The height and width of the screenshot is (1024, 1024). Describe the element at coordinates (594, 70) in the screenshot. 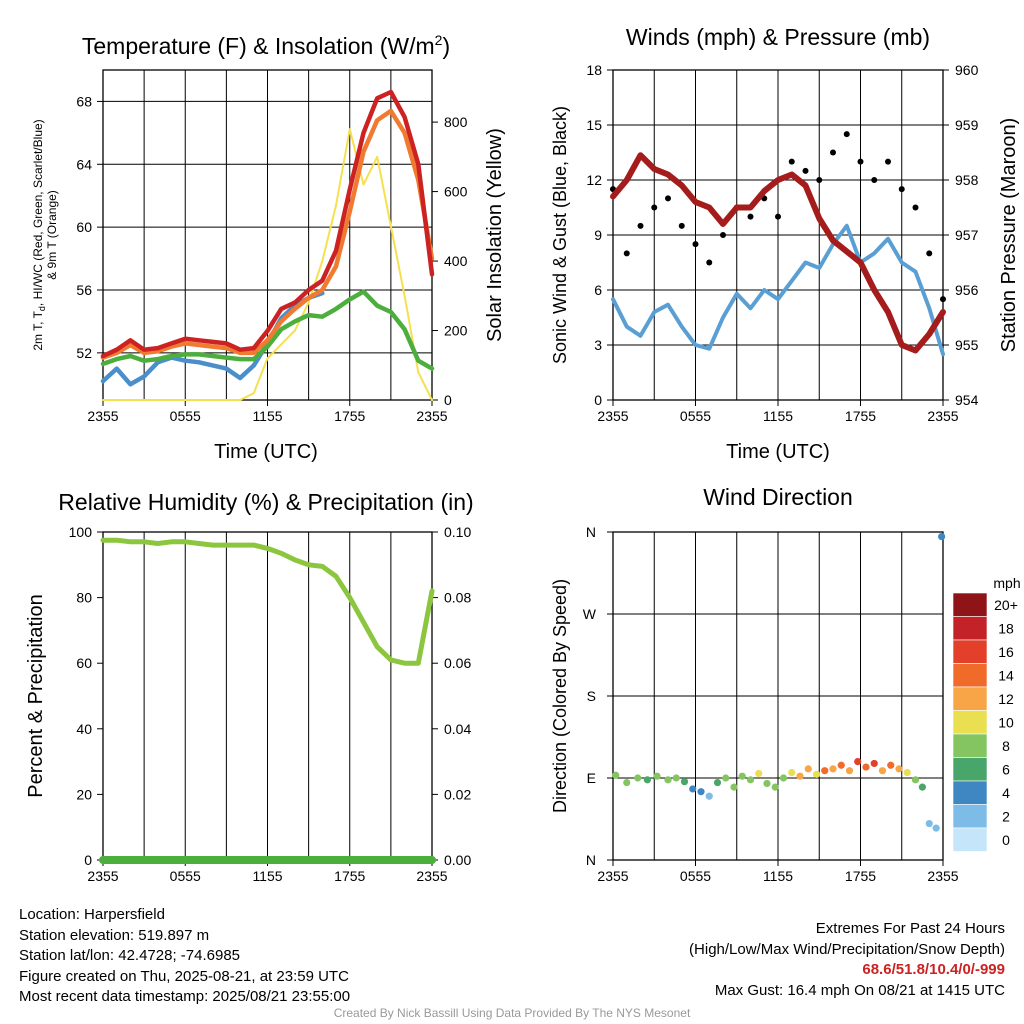

I see `y-tick-label: 18` at that location.